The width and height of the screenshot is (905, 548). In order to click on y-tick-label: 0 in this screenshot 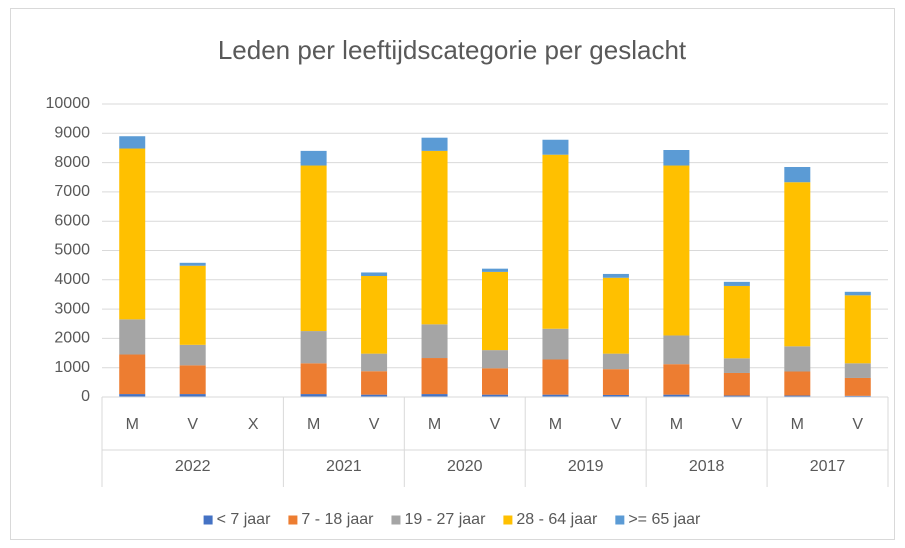, I will do `click(85, 396)`.